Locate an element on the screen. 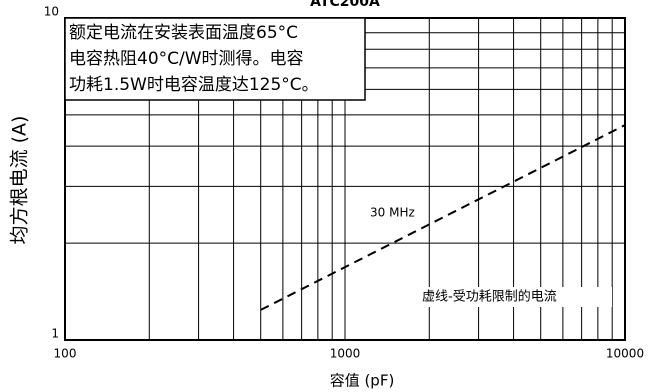 This screenshot has height=392, width=657. x-axis-label: 容值 (pF) is located at coordinates (362, 381).